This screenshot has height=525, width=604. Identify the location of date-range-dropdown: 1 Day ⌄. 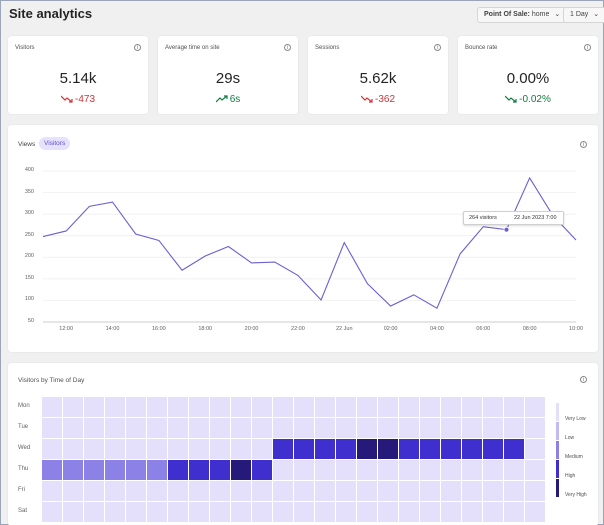
(583, 15).